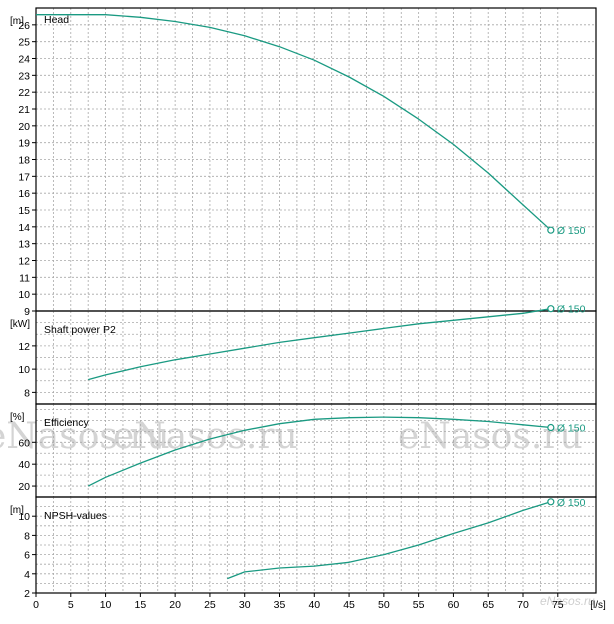 The width and height of the screenshot is (614, 624). Describe the element at coordinates (567, 601) in the screenshot. I see `watermark-corner: eNasos.ru` at that location.